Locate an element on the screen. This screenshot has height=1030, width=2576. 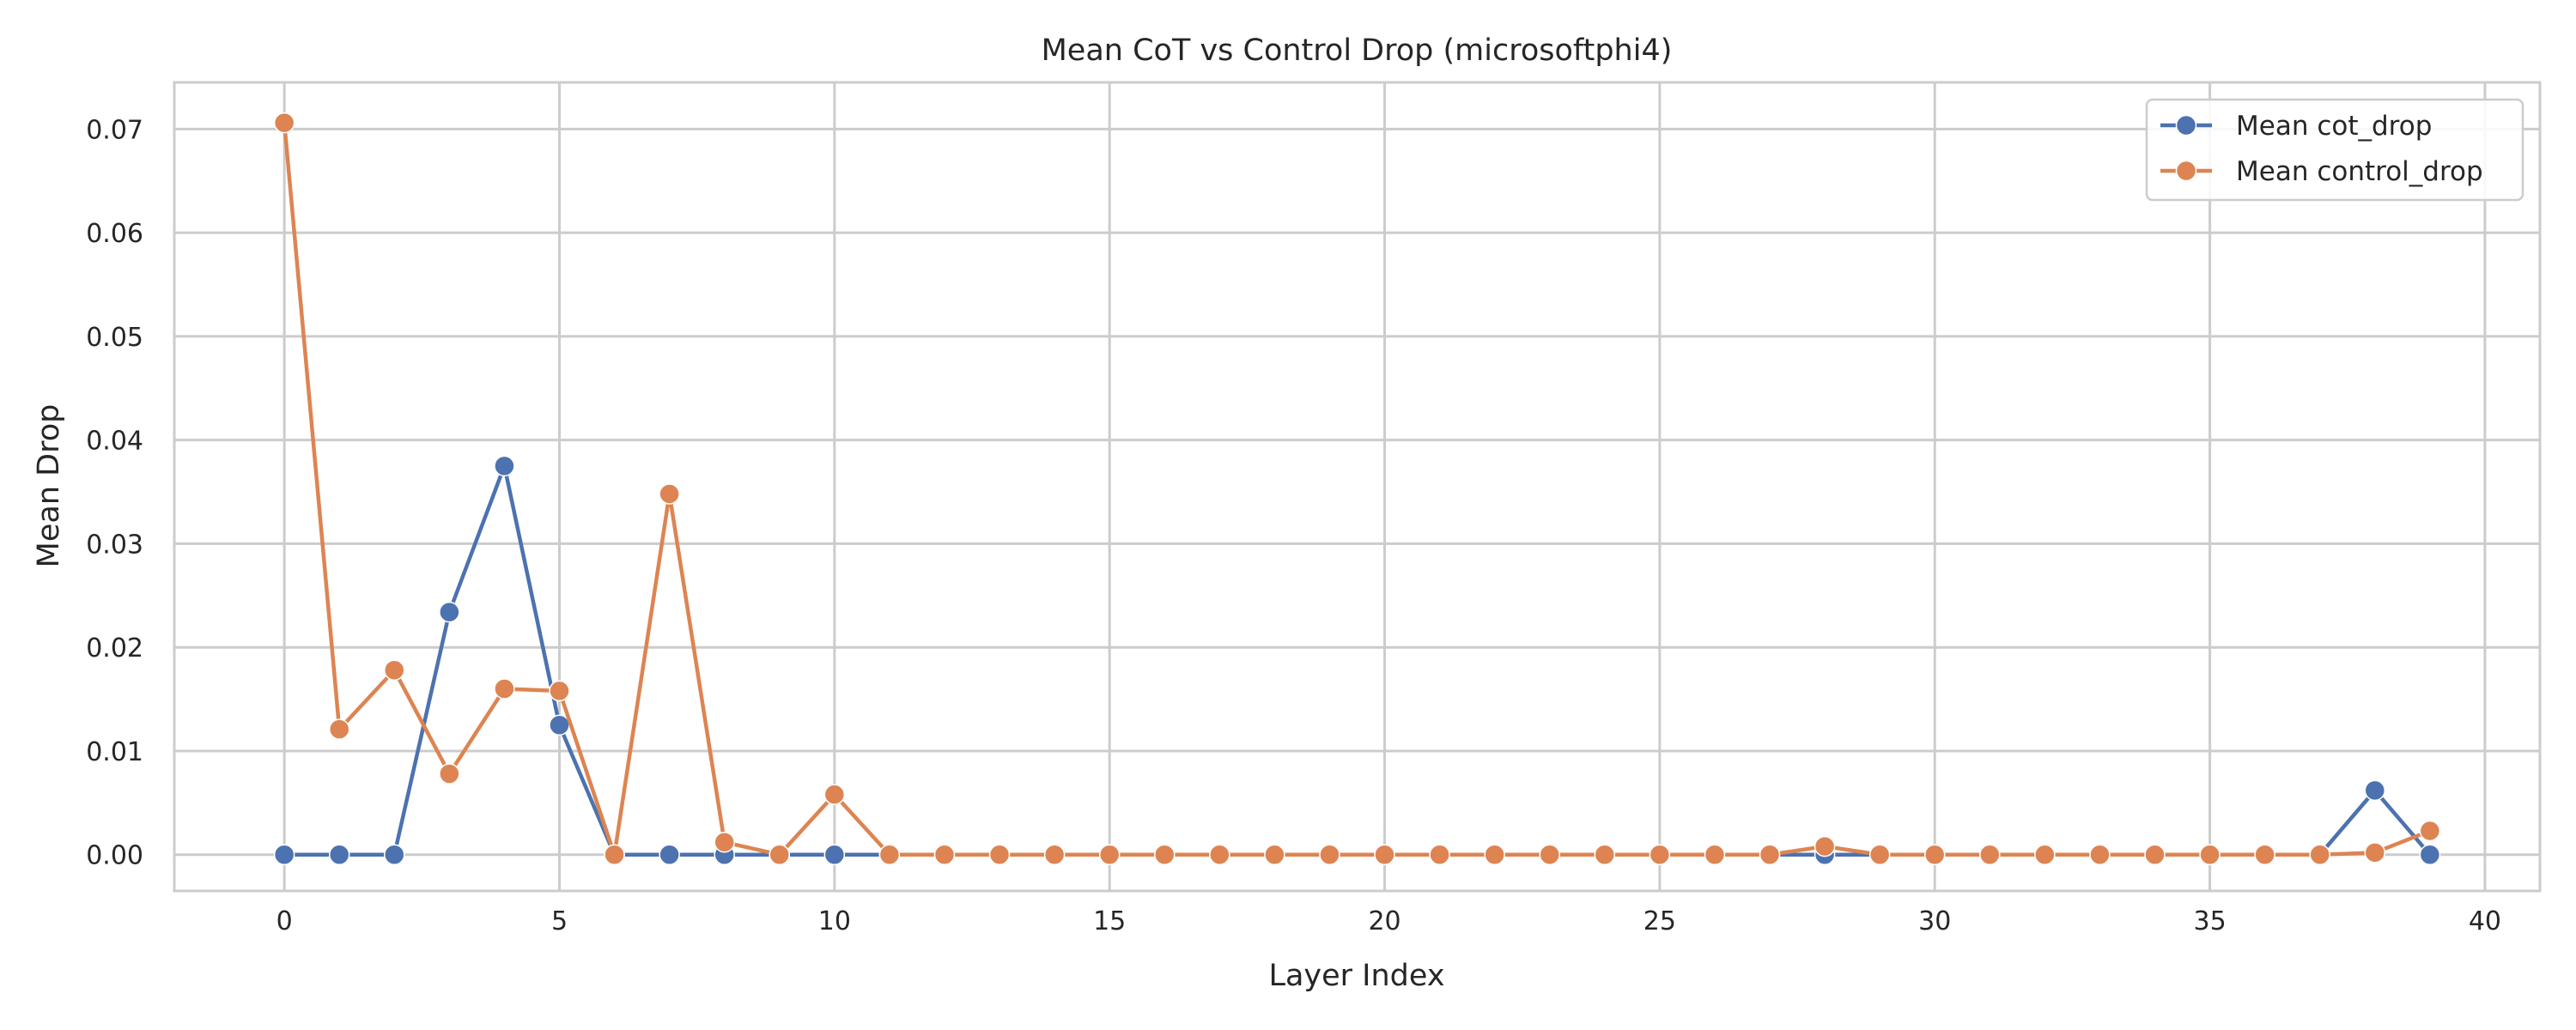
x-tick-label: 35 is located at coordinates (2209, 921).